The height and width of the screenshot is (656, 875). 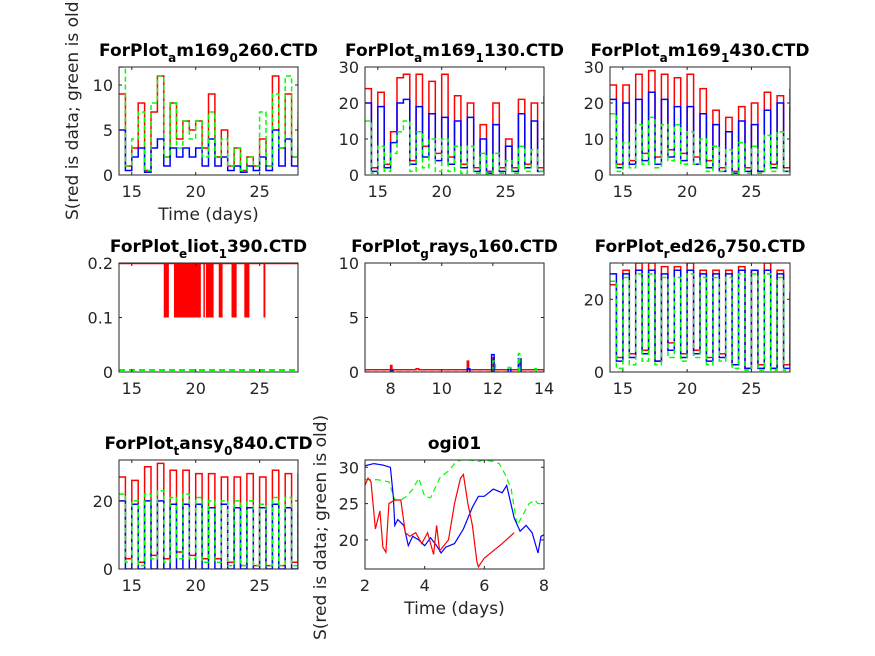 What do you see at coordinates (454, 53) in the screenshot?
I see `subplot-title: ForPlotam1691130.CTD` at bounding box center [454, 53].